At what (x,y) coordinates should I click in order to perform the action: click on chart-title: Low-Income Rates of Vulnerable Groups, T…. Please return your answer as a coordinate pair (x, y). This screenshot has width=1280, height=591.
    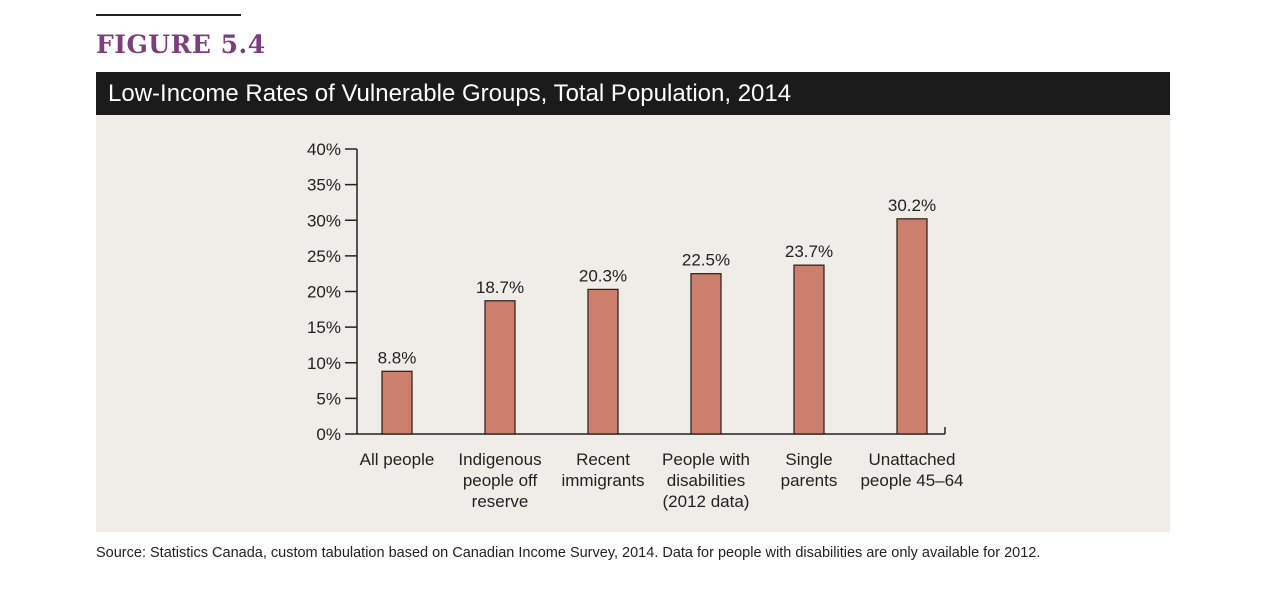
    Looking at the image, I should click on (450, 93).